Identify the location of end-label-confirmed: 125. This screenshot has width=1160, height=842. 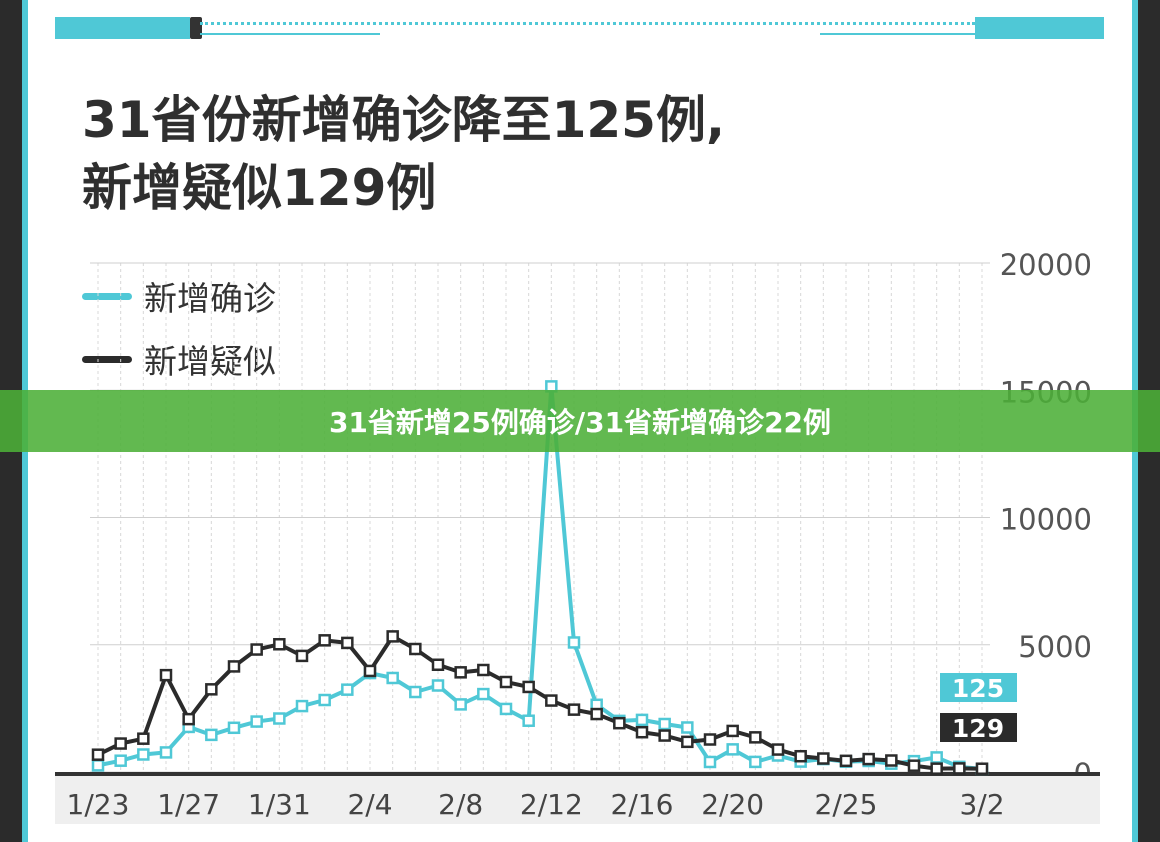
(978, 688).